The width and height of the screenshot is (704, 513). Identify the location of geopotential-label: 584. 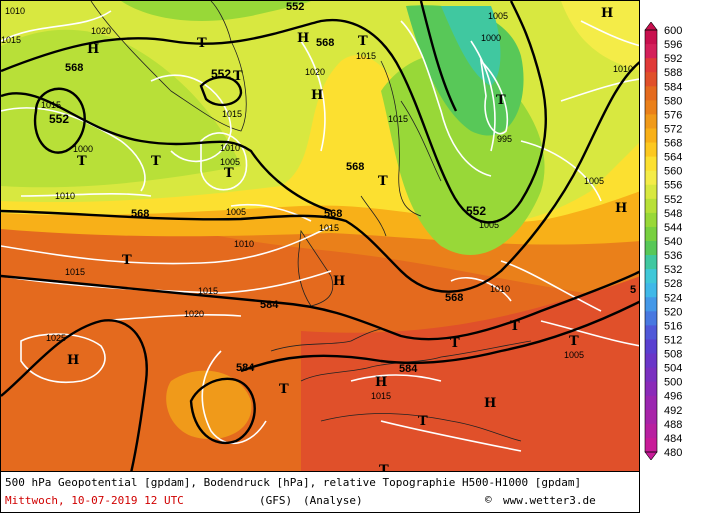
(245, 368).